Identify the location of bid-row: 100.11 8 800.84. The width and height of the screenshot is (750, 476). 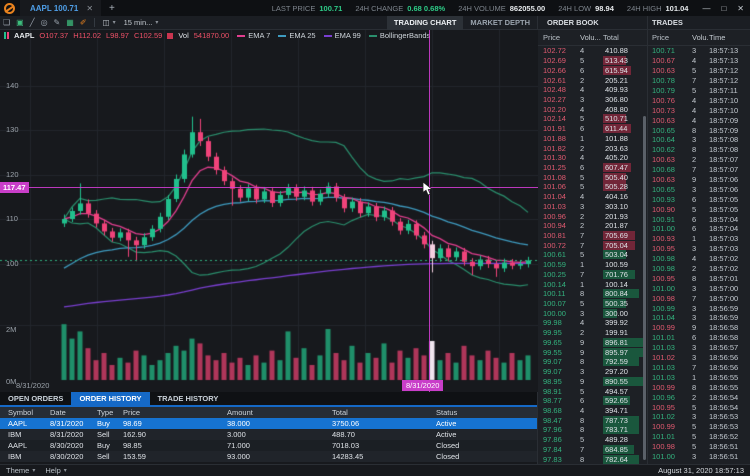
(592, 294).